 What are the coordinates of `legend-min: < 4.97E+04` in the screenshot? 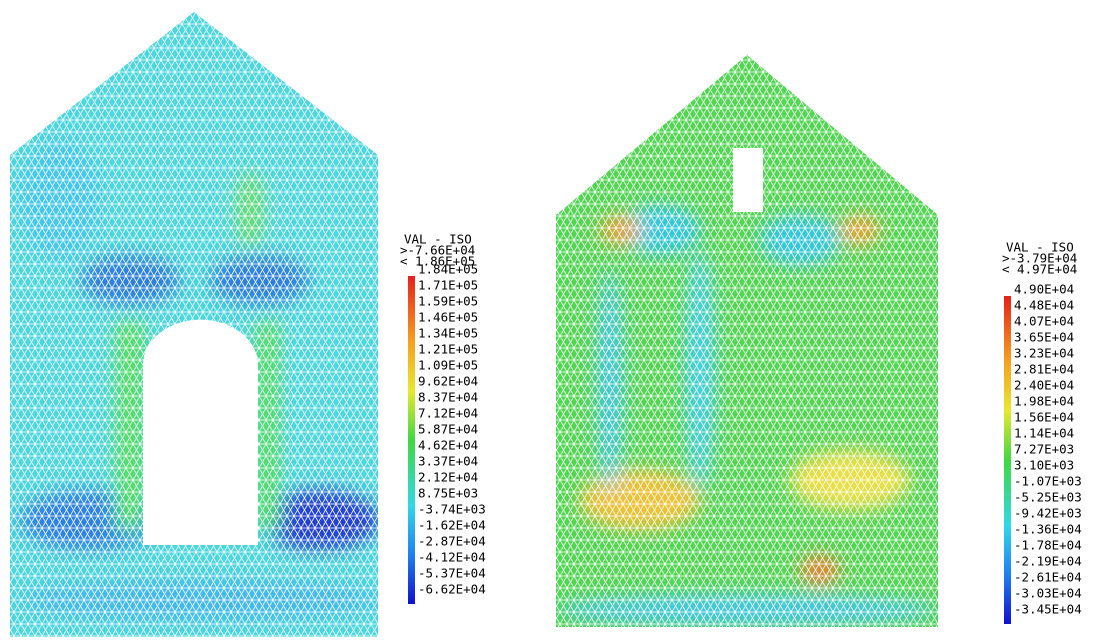 It's located at (1039, 269).